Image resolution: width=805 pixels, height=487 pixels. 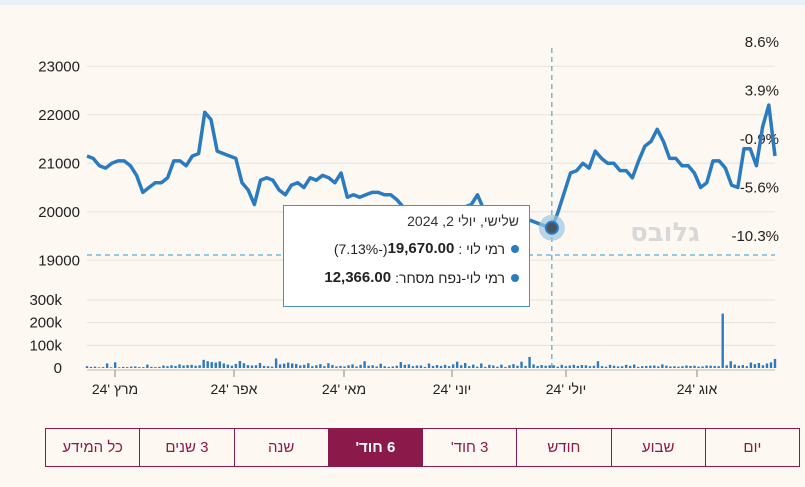 I want to click on y-tick-label: 19000, so click(x=59, y=260).